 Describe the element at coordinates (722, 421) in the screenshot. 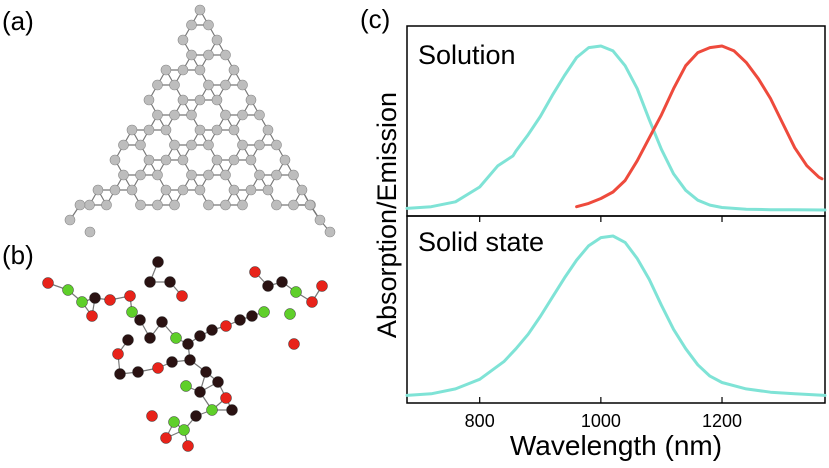

I see `x-tick-label: 1200` at that location.